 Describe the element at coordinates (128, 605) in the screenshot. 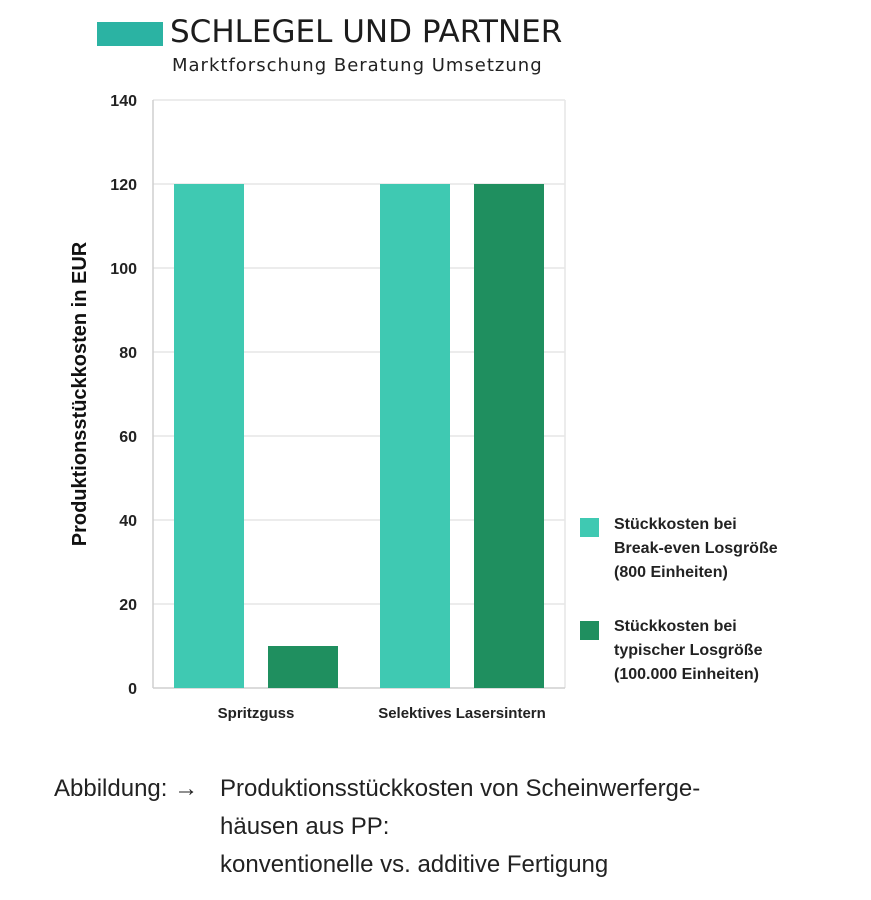

I see `y-tick-label: 20` at that location.